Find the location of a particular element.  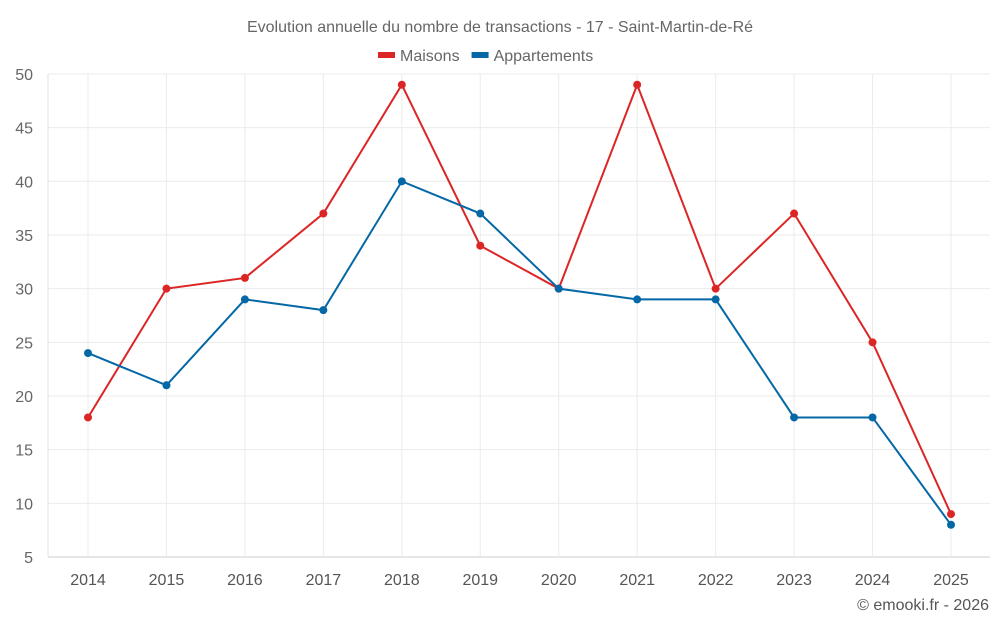

x-tick-label: 2024 is located at coordinates (873, 580).